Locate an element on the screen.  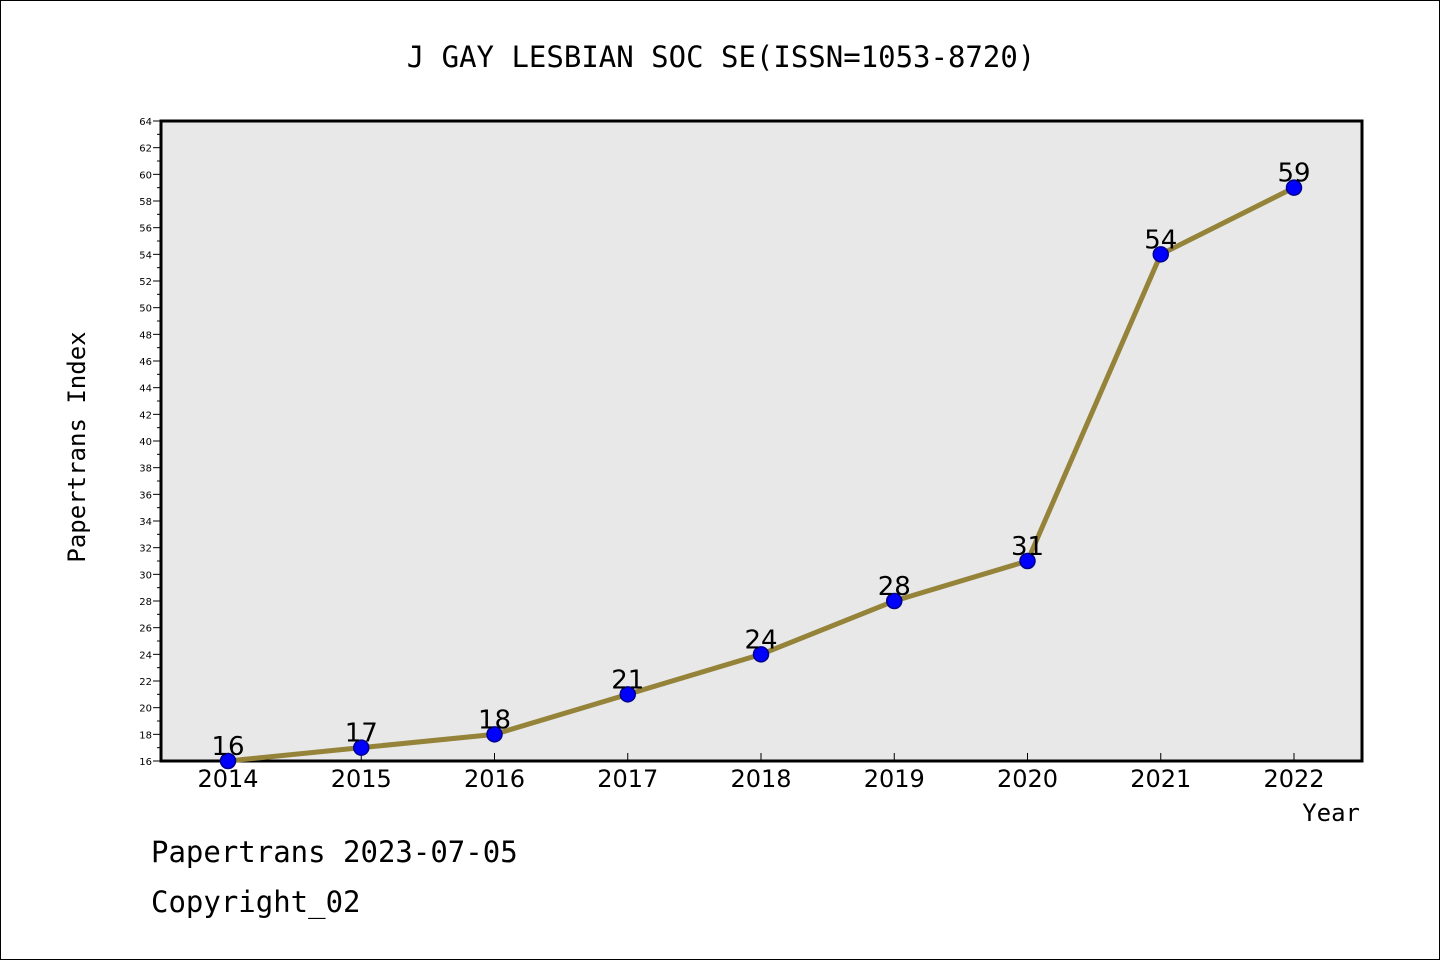
y-tick-label: 42 is located at coordinates (145, 415).